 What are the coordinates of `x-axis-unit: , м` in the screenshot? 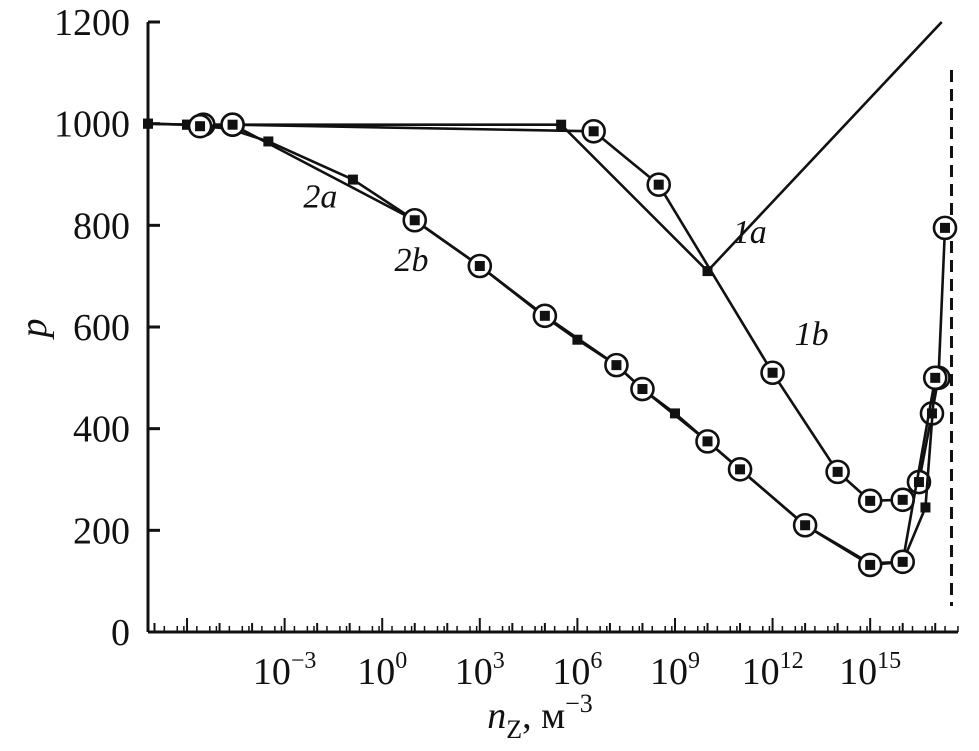 It's located at (543, 716).